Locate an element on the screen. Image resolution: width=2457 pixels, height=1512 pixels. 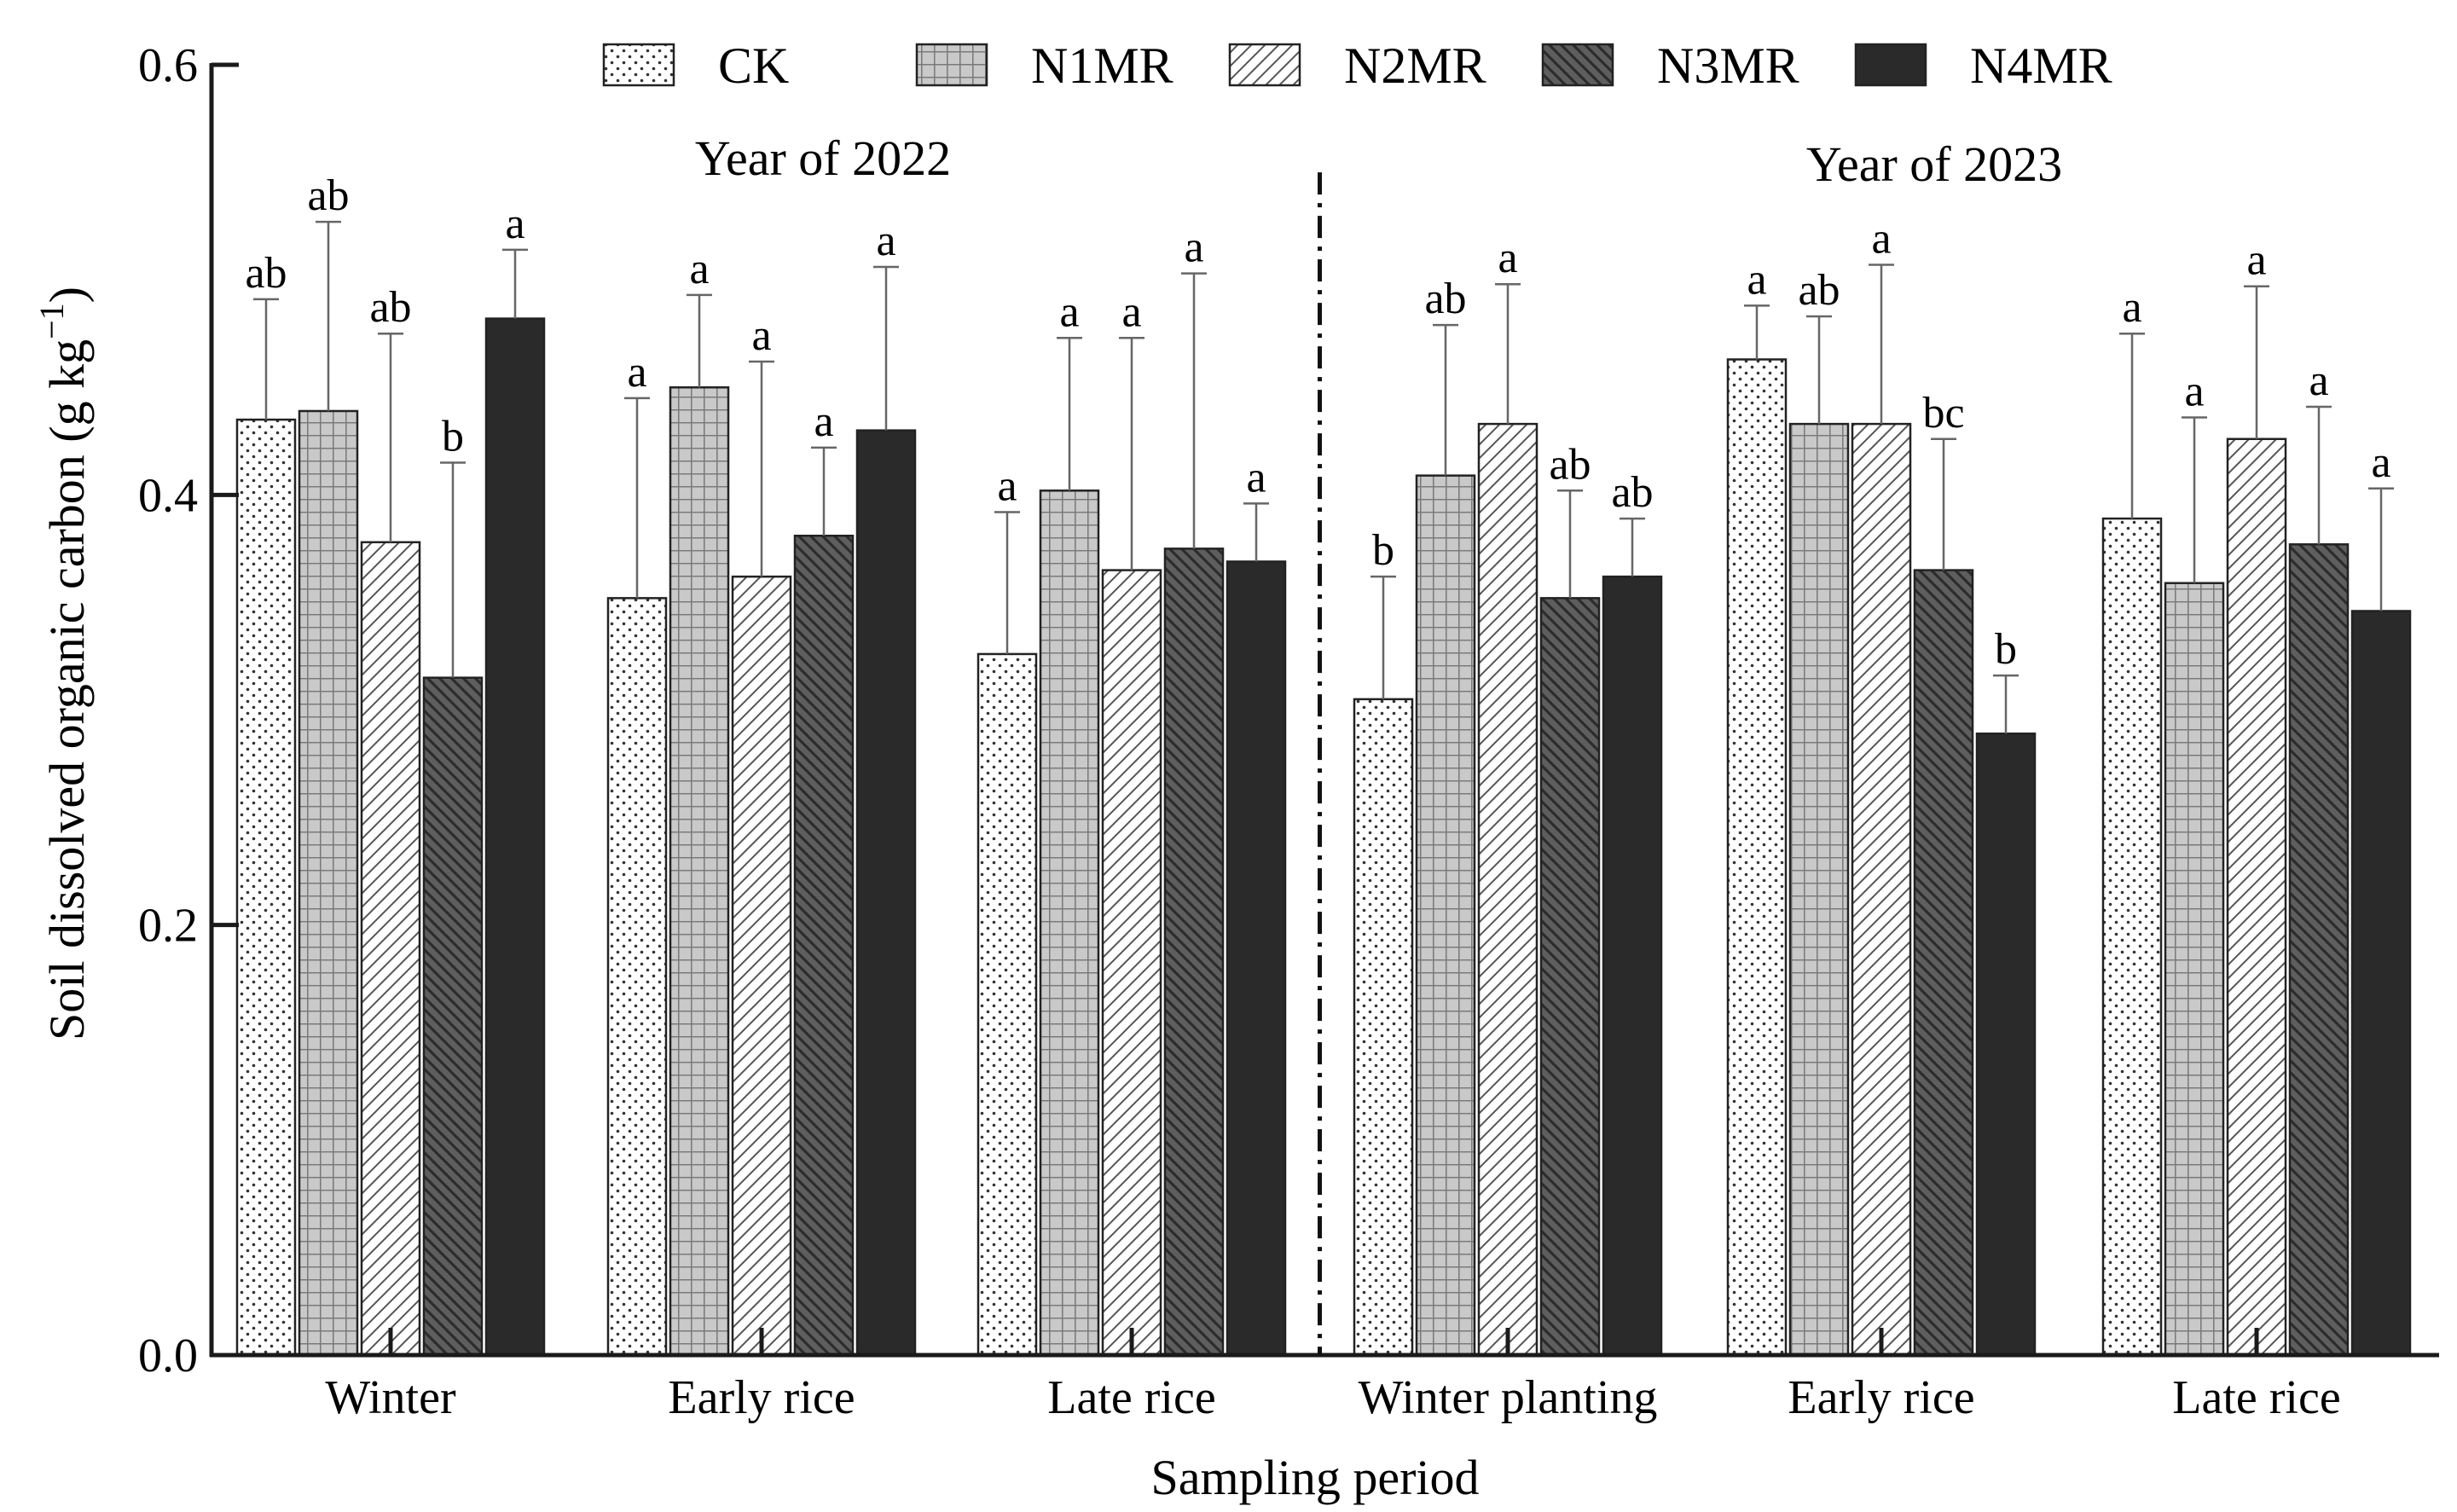
y-tick-label-3: 0.6 is located at coordinates (168, 65).